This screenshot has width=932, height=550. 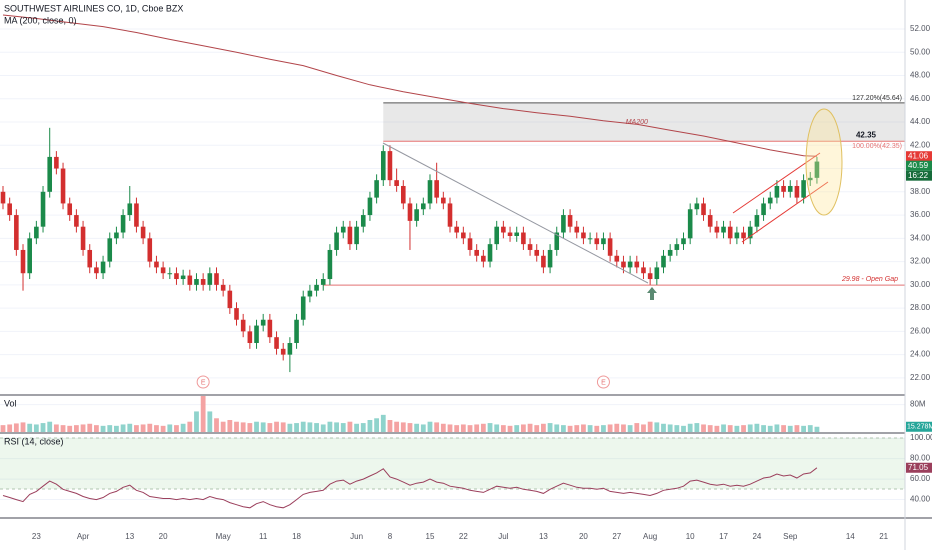 What do you see at coordinates (452, 463) in the screenshot?
I see `rsi-band` at bounding box center [452, 463].